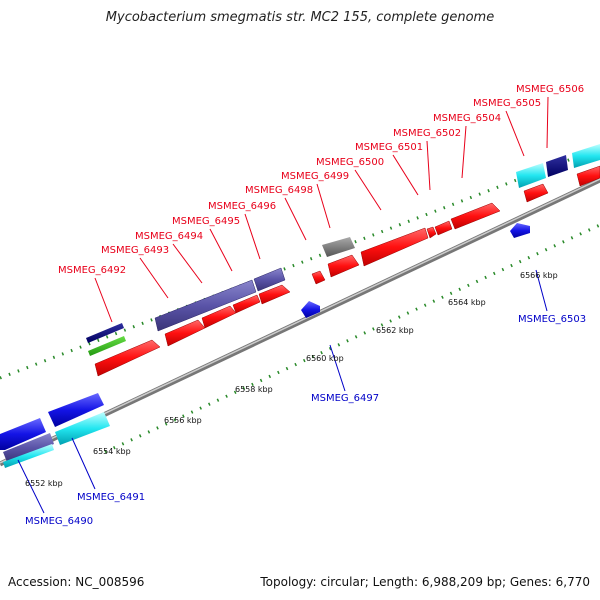  Describe the element at coordinates (395, 330) in the screenshot. I see `kbp-tick-label: 6562 kbp` at that location.